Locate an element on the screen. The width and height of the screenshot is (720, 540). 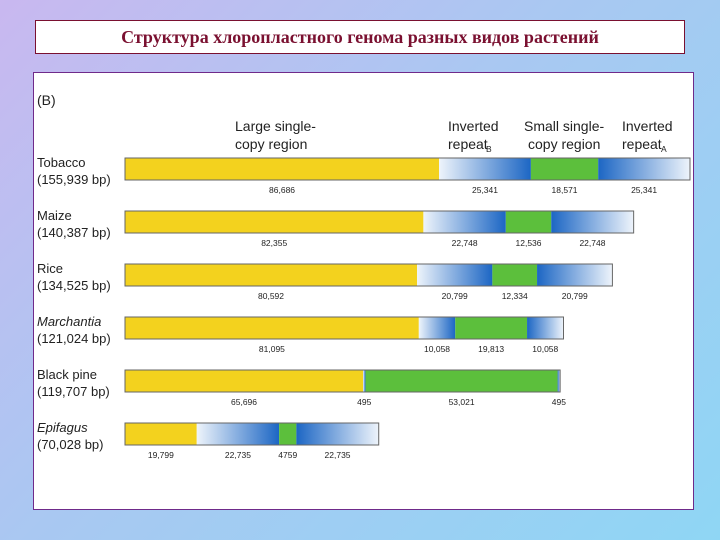
species-size-maize: (140,387 bp) is located at coordinates (74, 232).